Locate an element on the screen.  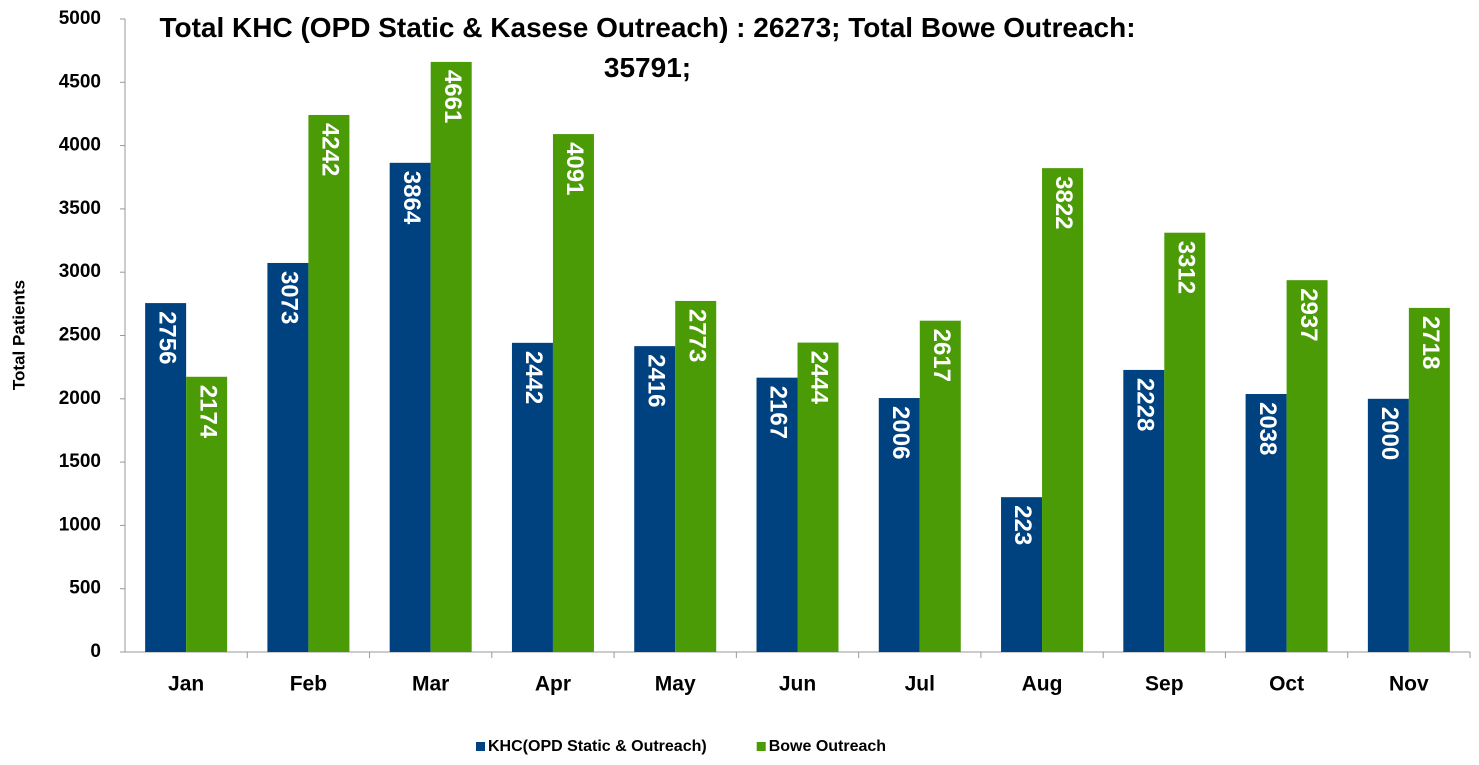
data-label: 2000 is located at coordinates (1389, 433).